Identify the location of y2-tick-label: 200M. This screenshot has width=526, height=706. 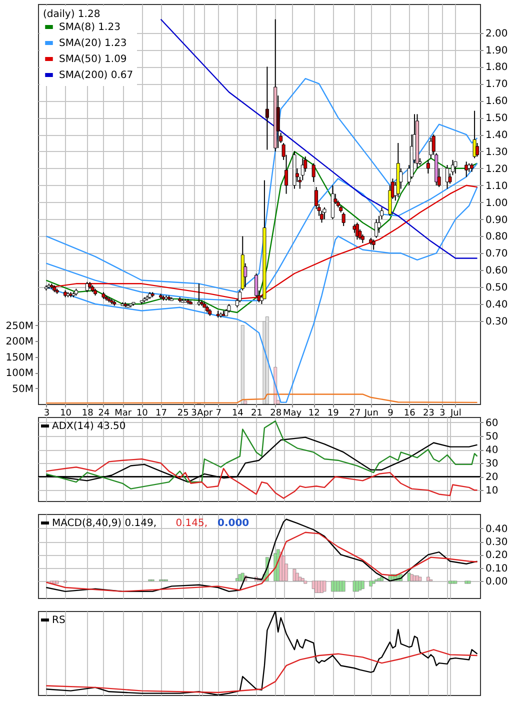
(20, 342).